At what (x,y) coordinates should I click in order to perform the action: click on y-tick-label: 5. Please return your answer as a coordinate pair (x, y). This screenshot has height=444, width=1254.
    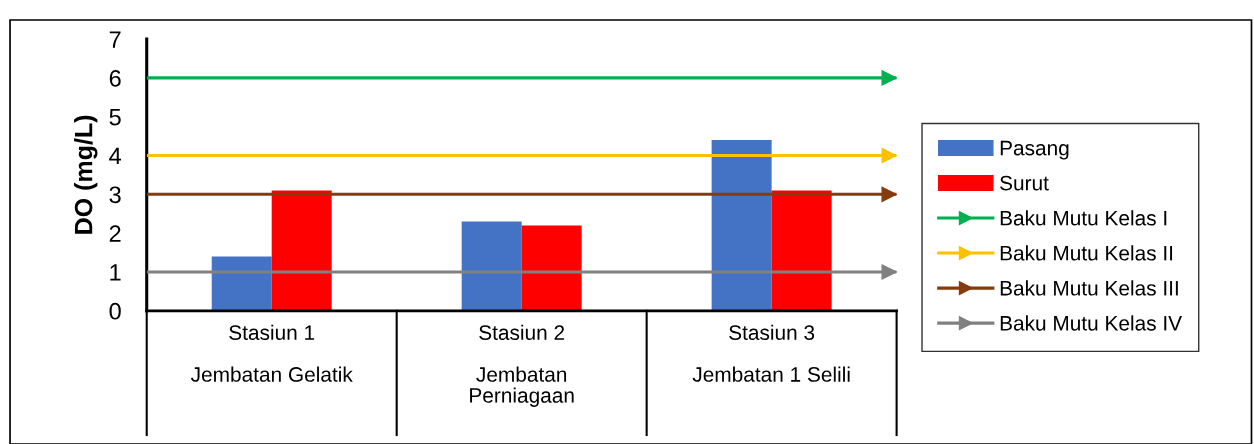
    Looking at the image, I should click on (115, 117).